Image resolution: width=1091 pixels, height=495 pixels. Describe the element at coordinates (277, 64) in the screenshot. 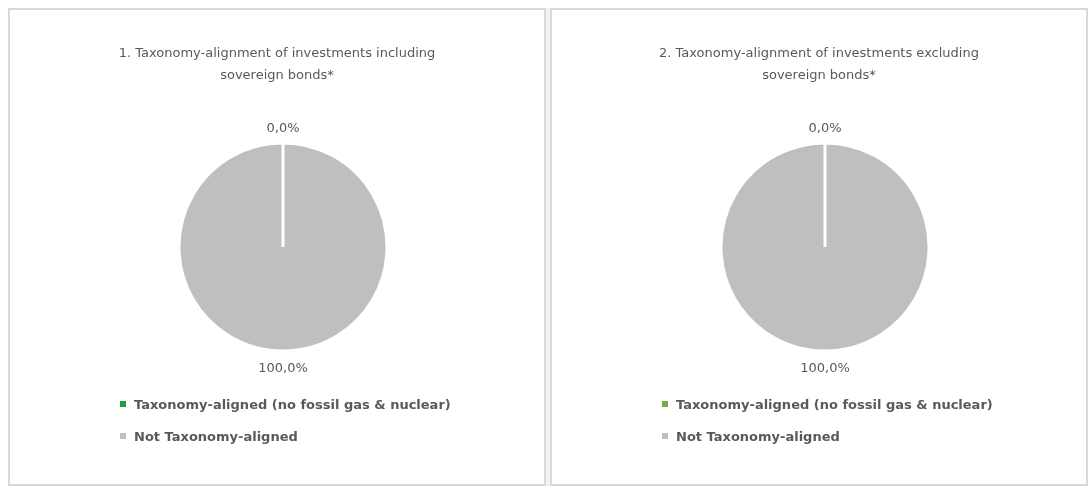

I see `chart-title: 1. Taxonomy-alignment of investments including sovereign bonds*` at that location.